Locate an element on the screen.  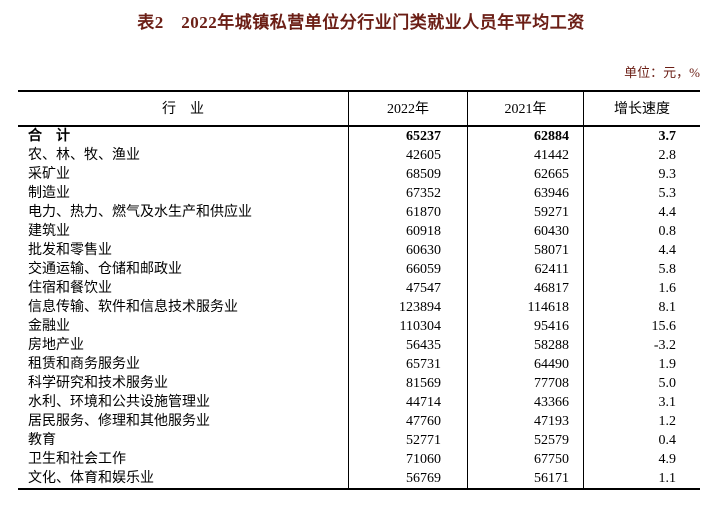
value-2022-cell: 52771 is located at coordinates (407, 440).